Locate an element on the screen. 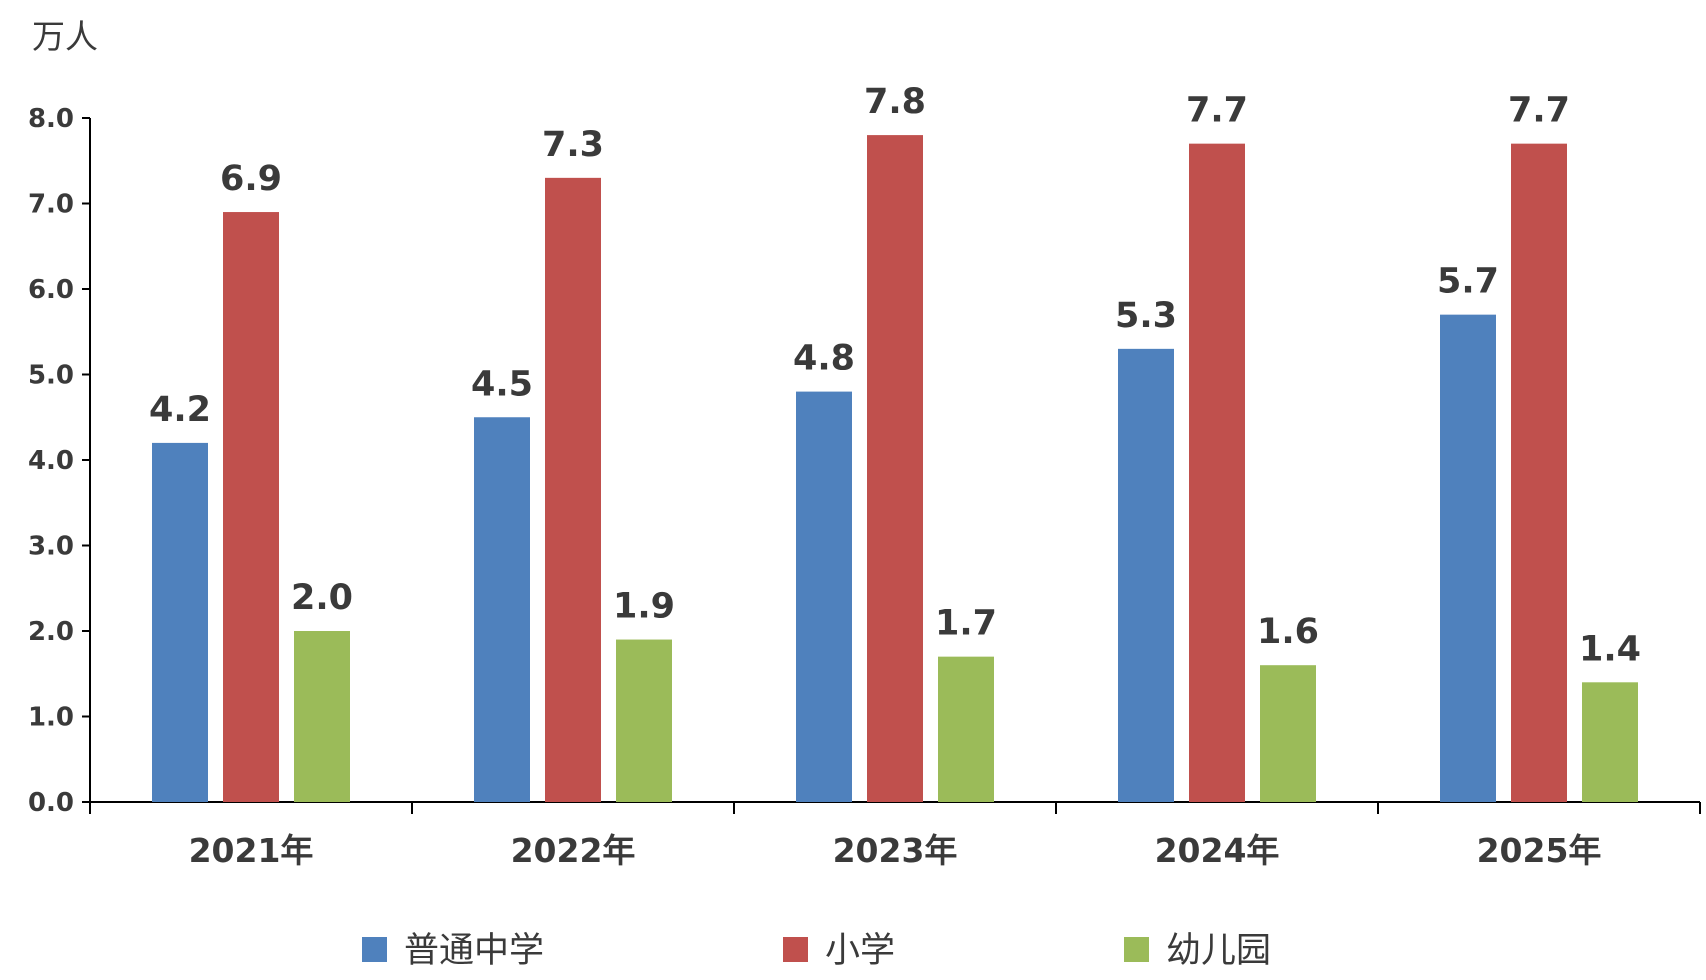 The width and height of the screenshot is (1706, 980). bar-value-label: 4.2 is located at coordinates (180, 410).